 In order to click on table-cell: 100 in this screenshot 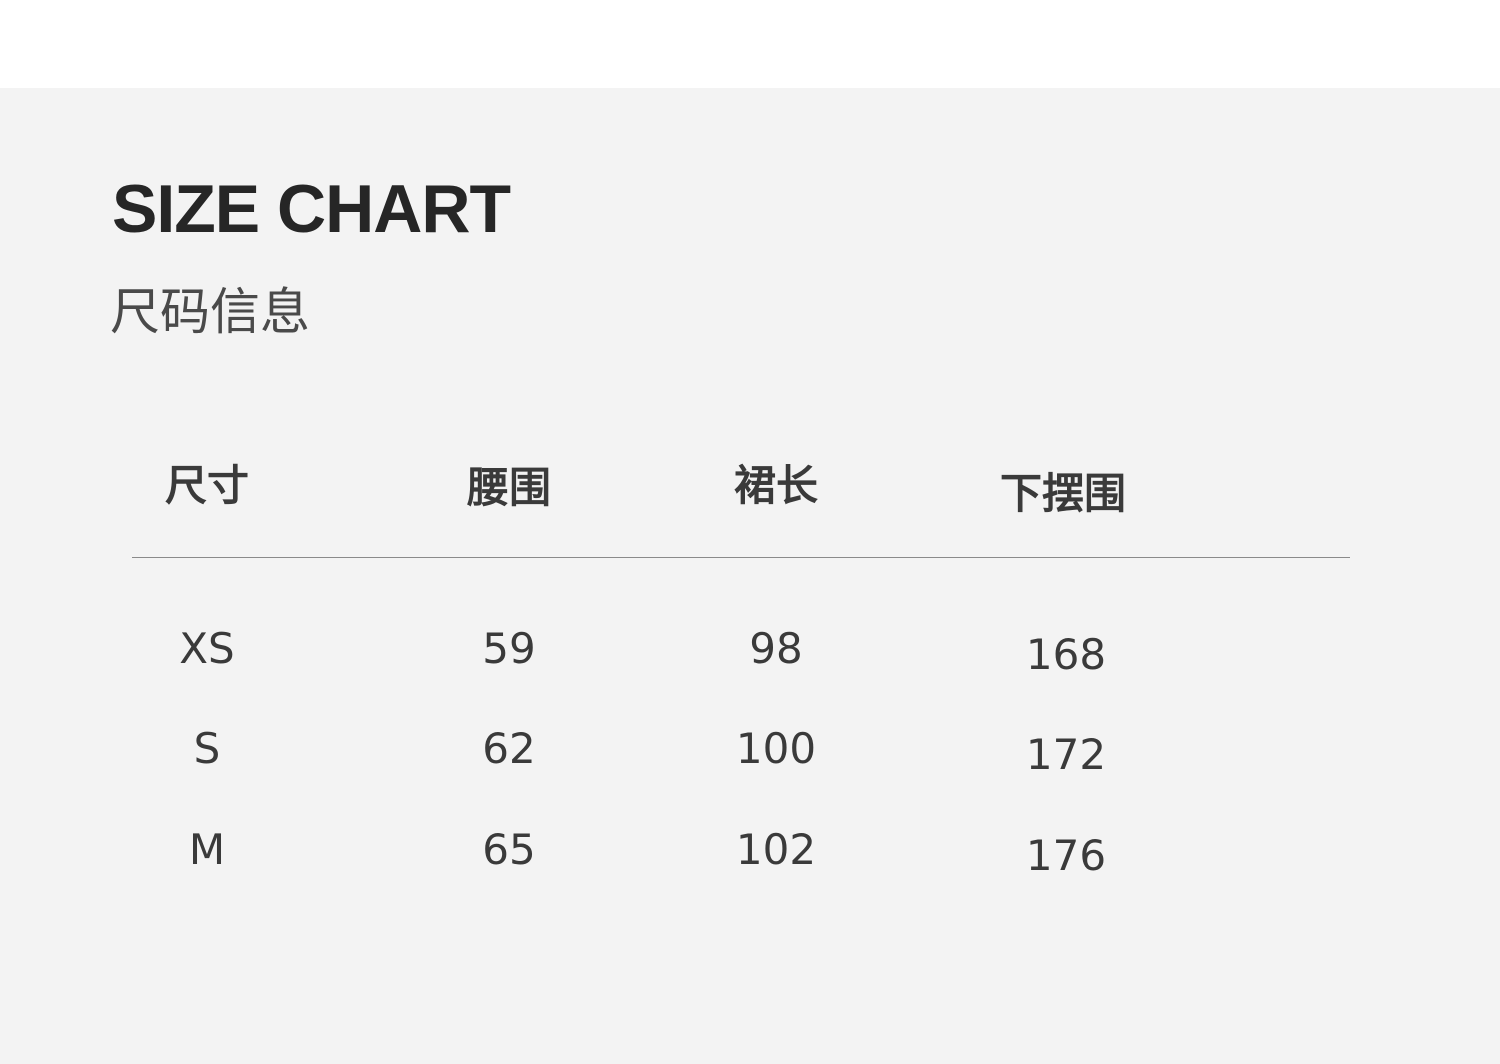, I will do `click(776, 748)`.